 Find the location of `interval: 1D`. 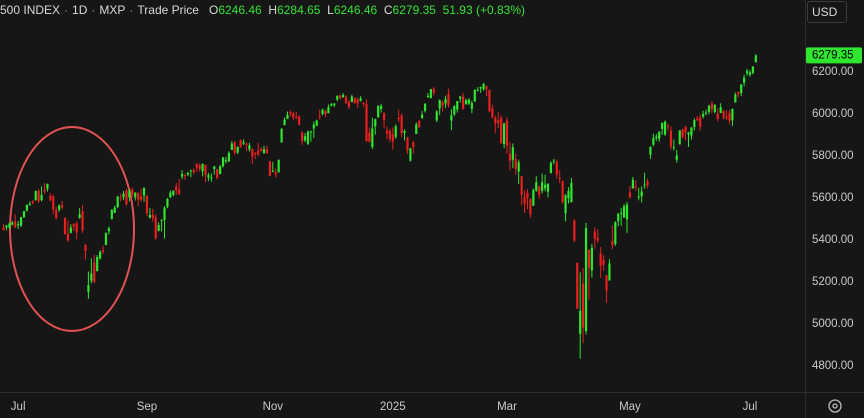

interval: 1D is located at coordinates (80, 10).